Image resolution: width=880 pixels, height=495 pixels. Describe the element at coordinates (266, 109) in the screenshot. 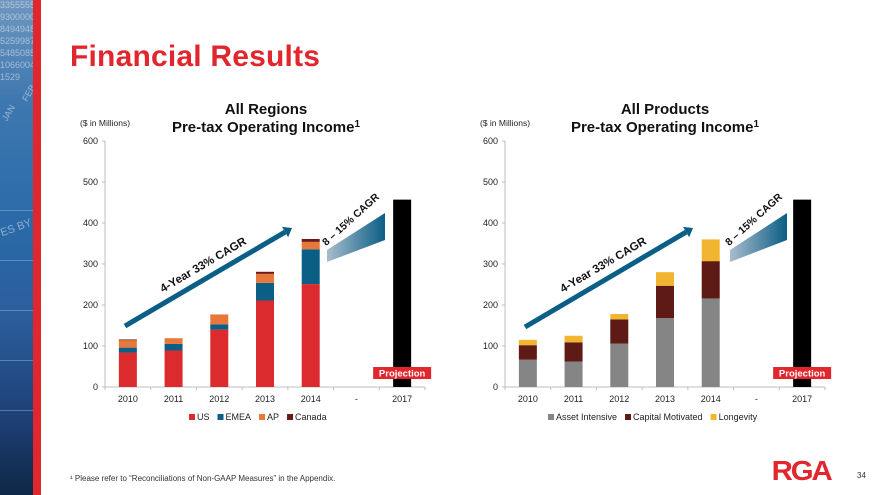

I see `chart-title-line1: All Regions` at that location.